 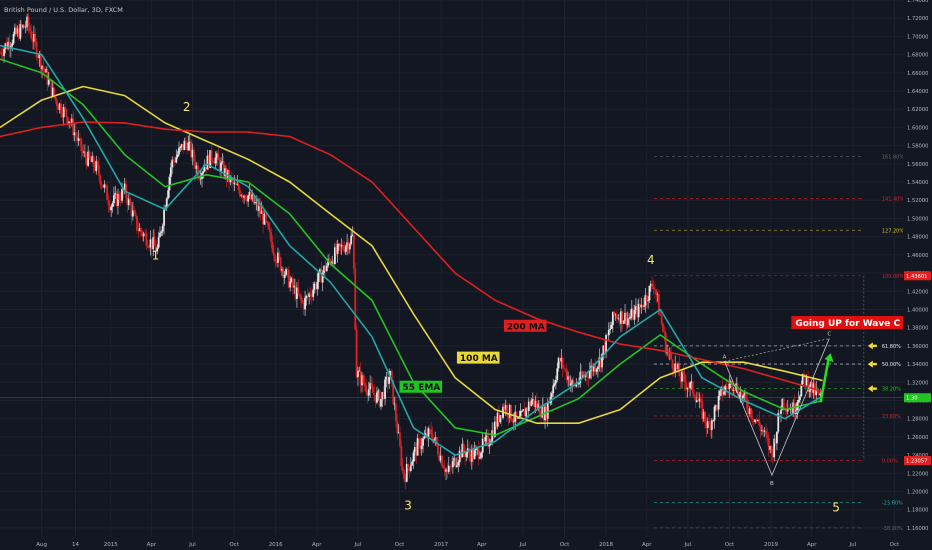 What do you see at coordinates (523, 545) in the screenshot?
I see `x-tick-label: Jul` at bounding box center [523, 545].